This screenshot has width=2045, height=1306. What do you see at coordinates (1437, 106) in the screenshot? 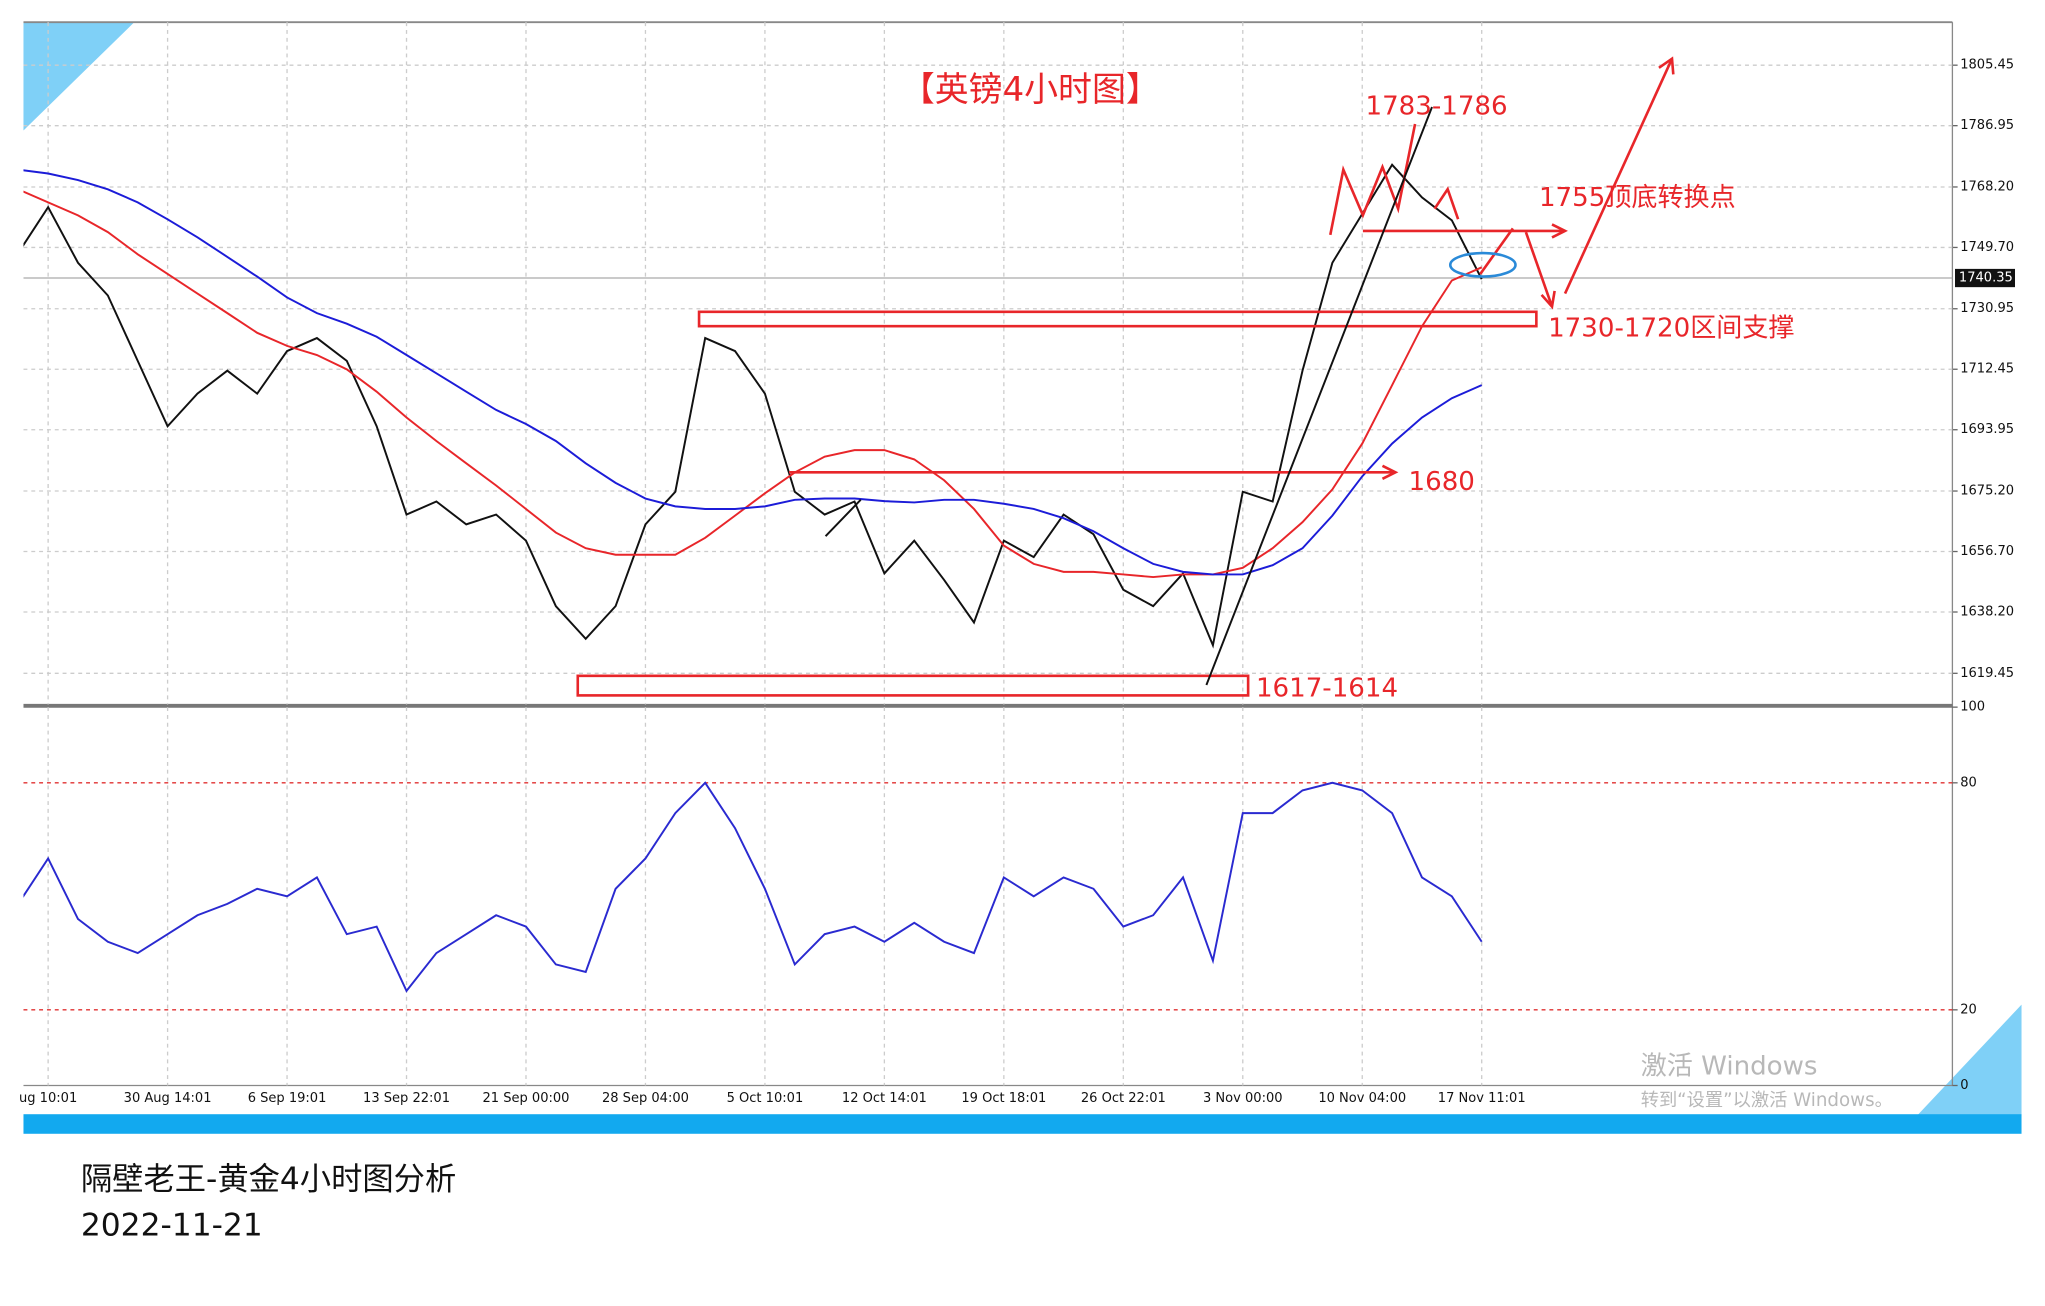
I see `annotation: 1783-1786` at bounding box center [1437, 106].